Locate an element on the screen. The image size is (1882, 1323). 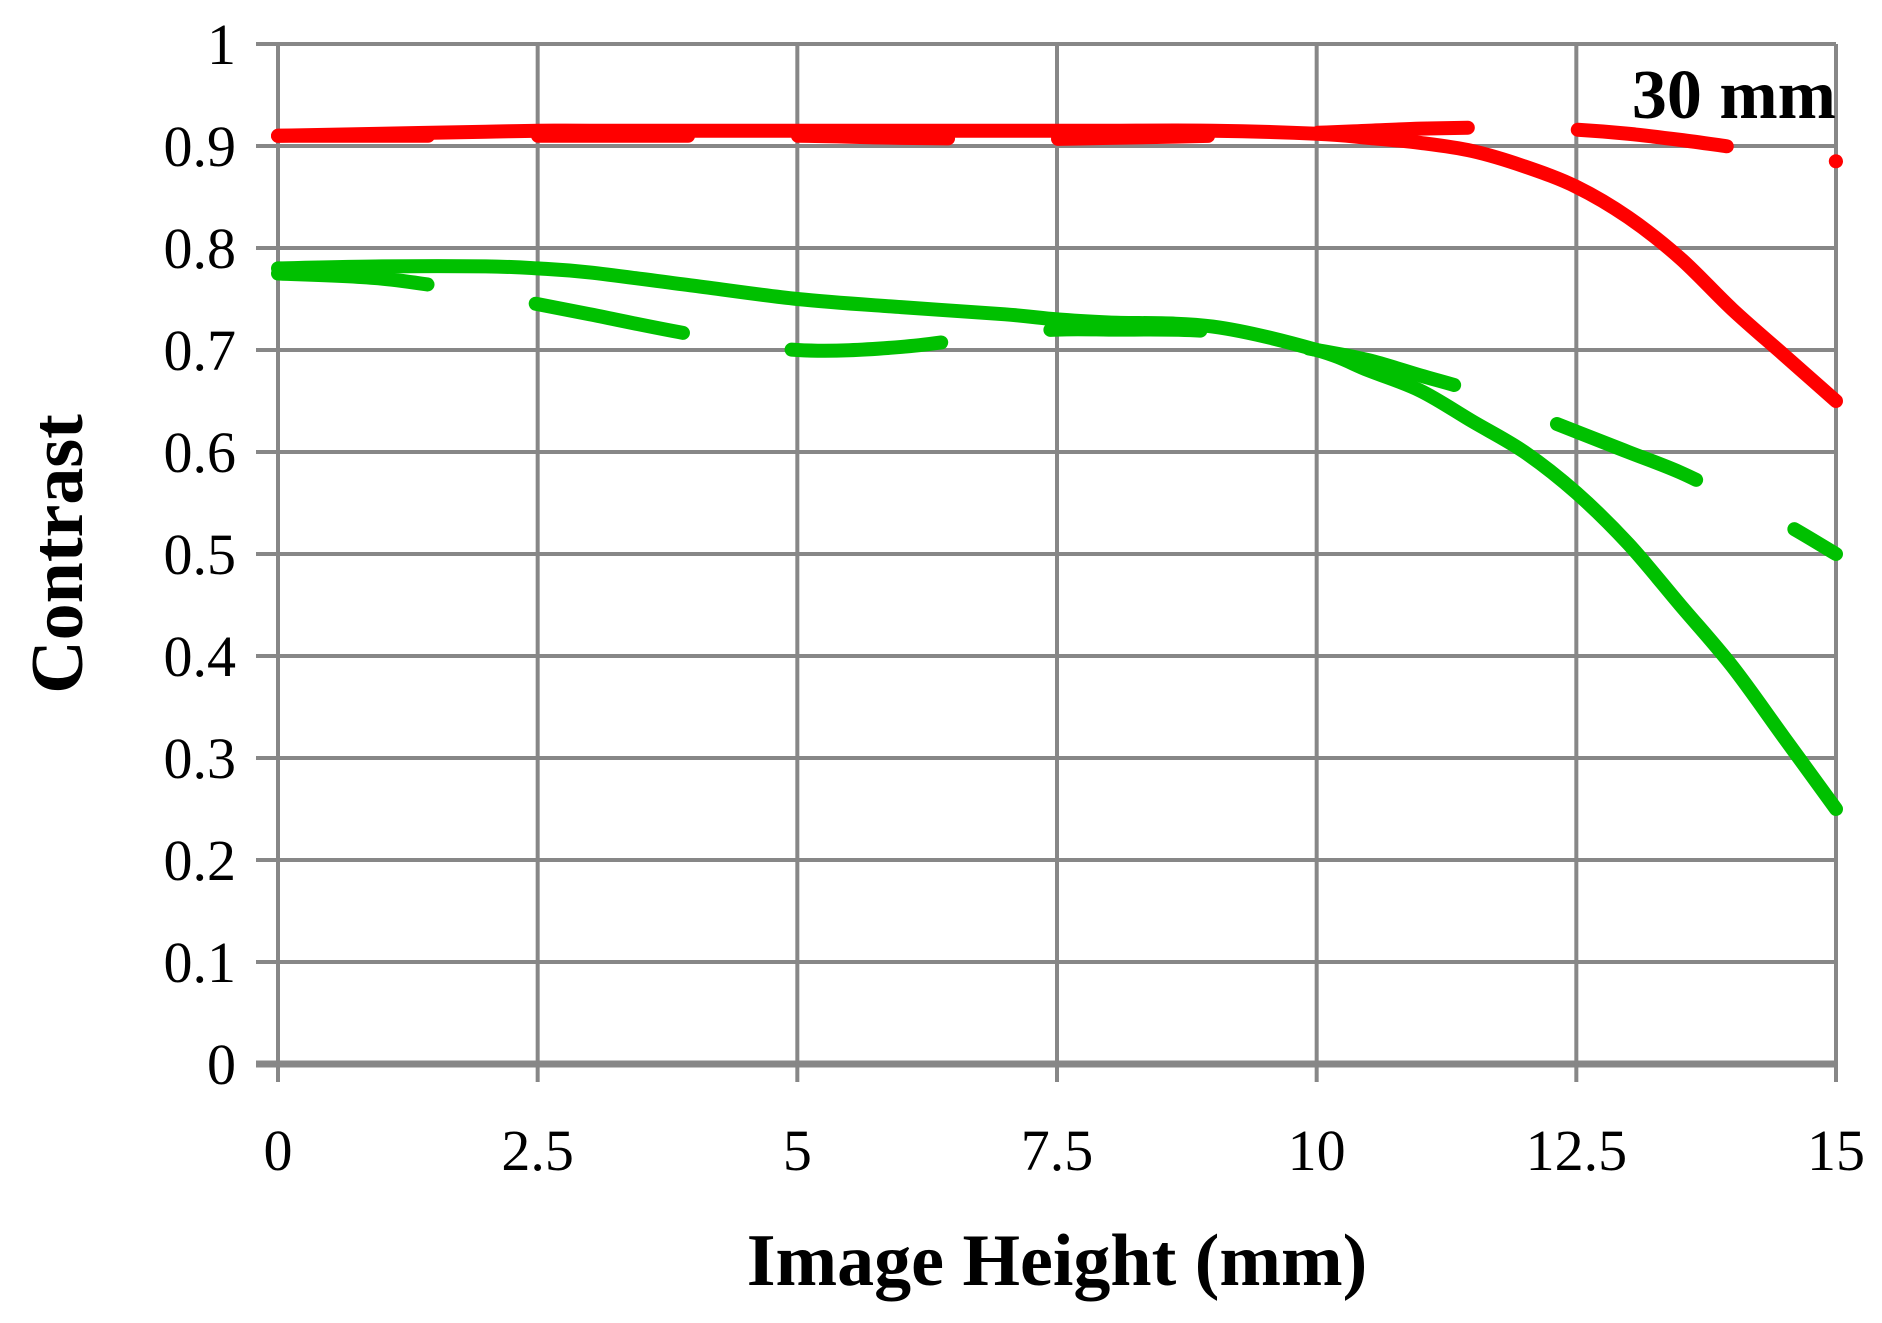
x-tick-label: 12.5 is located at coordinates (1577, 1150).